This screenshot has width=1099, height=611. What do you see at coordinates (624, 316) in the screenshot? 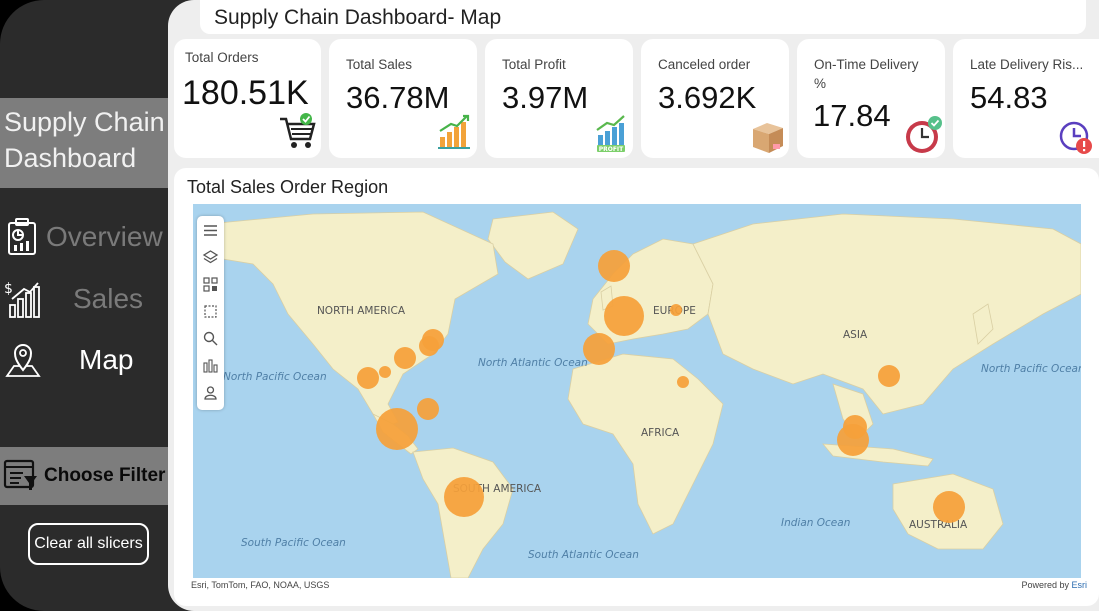
I see `bubble-western-europe` at bounding box center [624, 316].